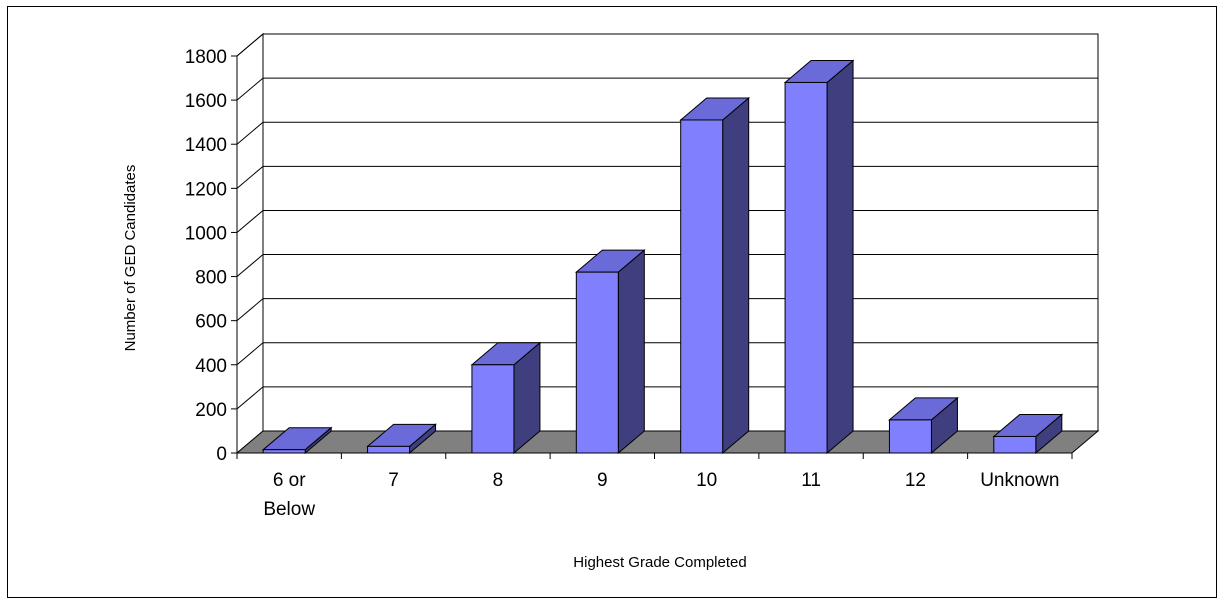  What do you see at coordinates (206, 145) in the screenshot?
I see `y-tick-label: 1400` at bounding box center [206, 145].